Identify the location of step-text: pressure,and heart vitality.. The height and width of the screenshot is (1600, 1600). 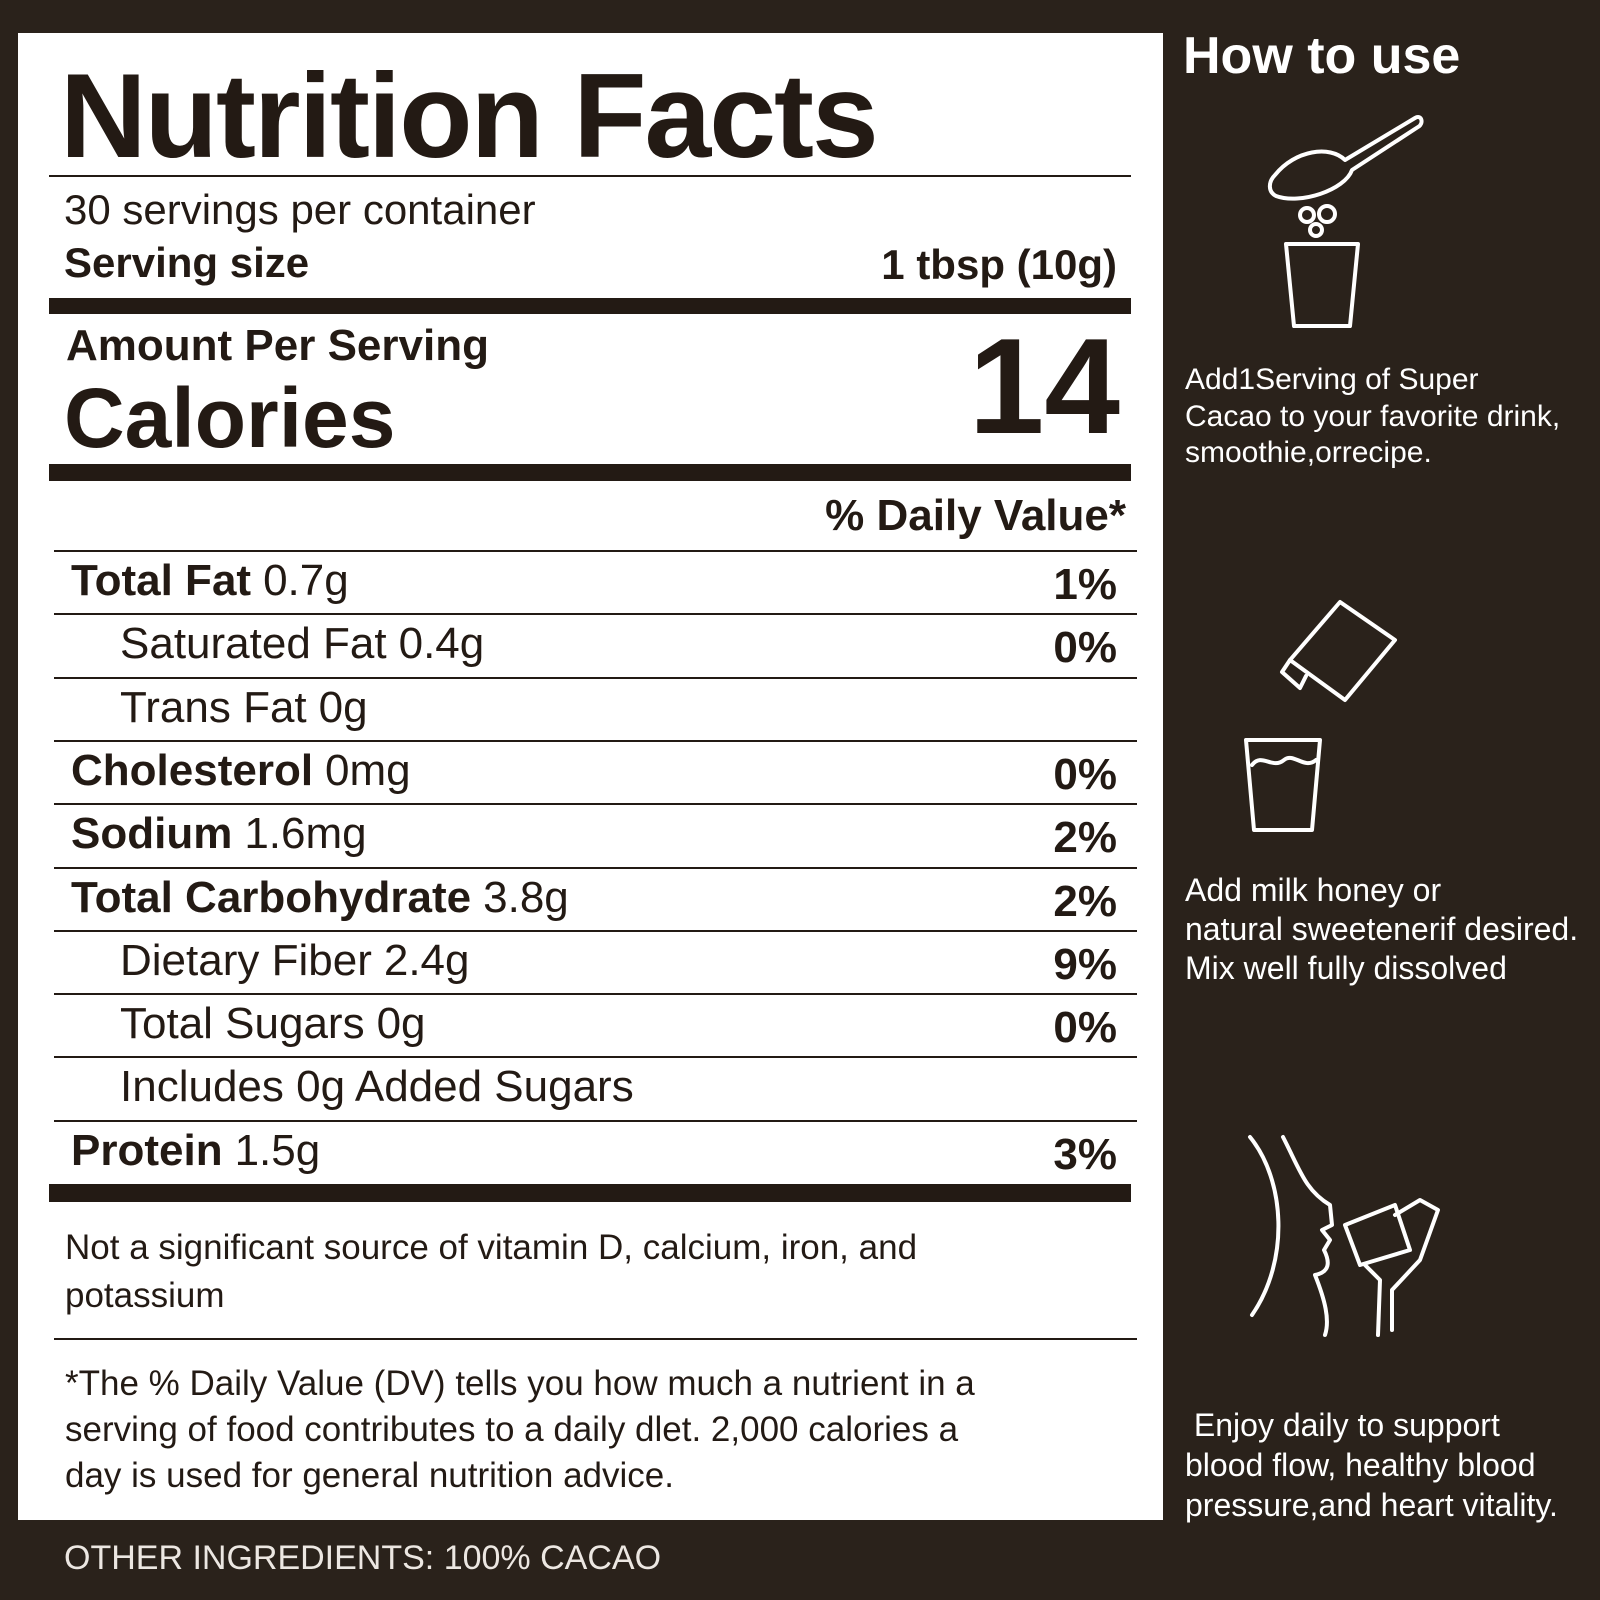
(1371, 1505).